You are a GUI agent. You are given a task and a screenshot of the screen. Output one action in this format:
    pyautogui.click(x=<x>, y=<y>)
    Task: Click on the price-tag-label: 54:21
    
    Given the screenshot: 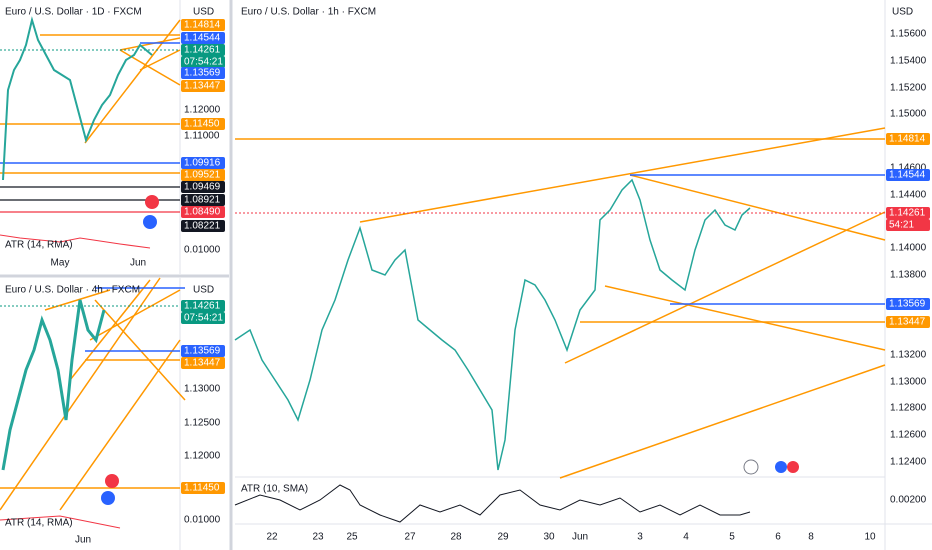 What is the action you would take?
    pyautogui.click(x=901, y=225)
    